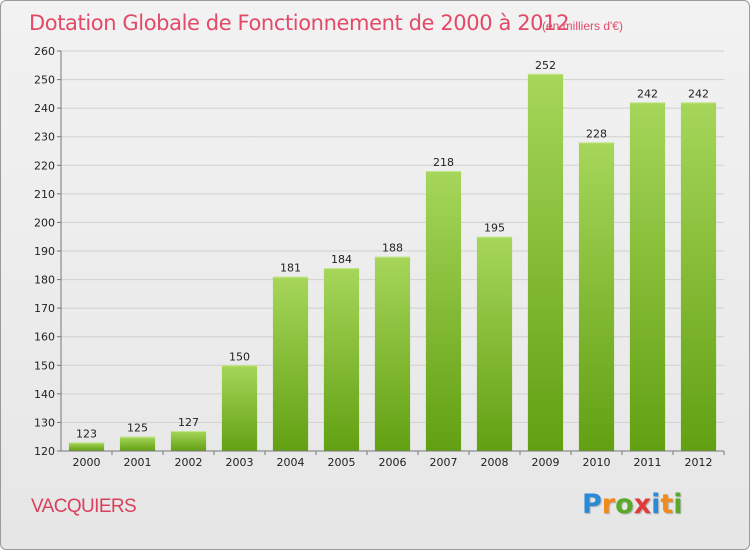 The height and width of the screenshot is (550, 750). I want to click on y-tick-label: 230, so click(44, 137).